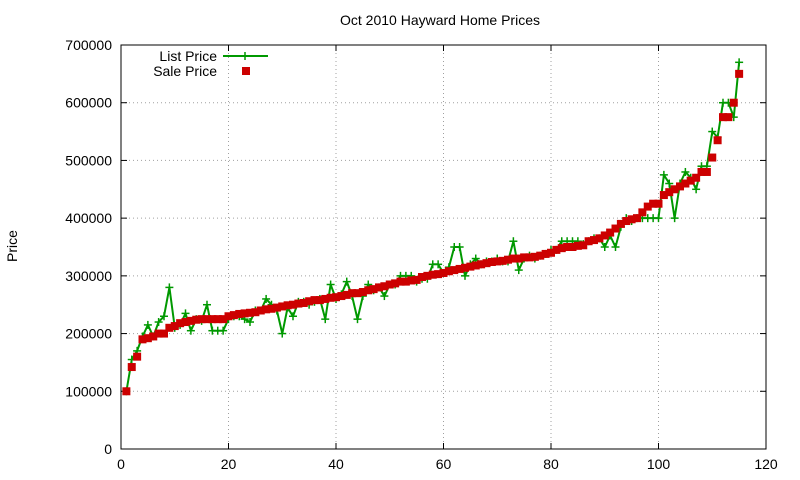 Image resolution: width=800 pixels, height=480 pixels. I want to click on x-tick-label: 0, so click(121, 464).